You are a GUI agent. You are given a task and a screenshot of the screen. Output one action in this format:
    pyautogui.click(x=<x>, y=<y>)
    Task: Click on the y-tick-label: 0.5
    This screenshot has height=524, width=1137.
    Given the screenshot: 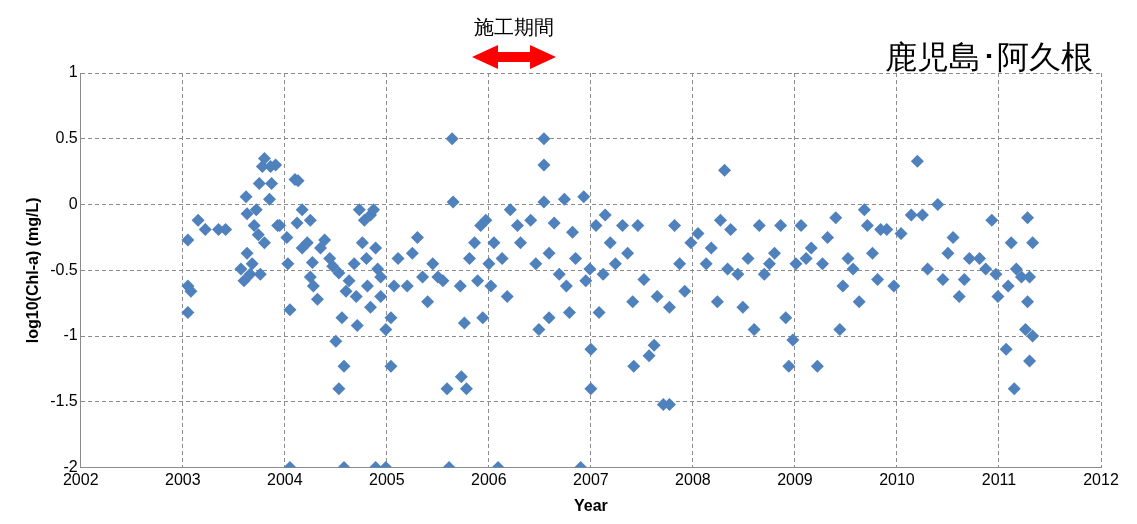 What is the action you would take?
    pyautogui.click(x=66, y=138)
    